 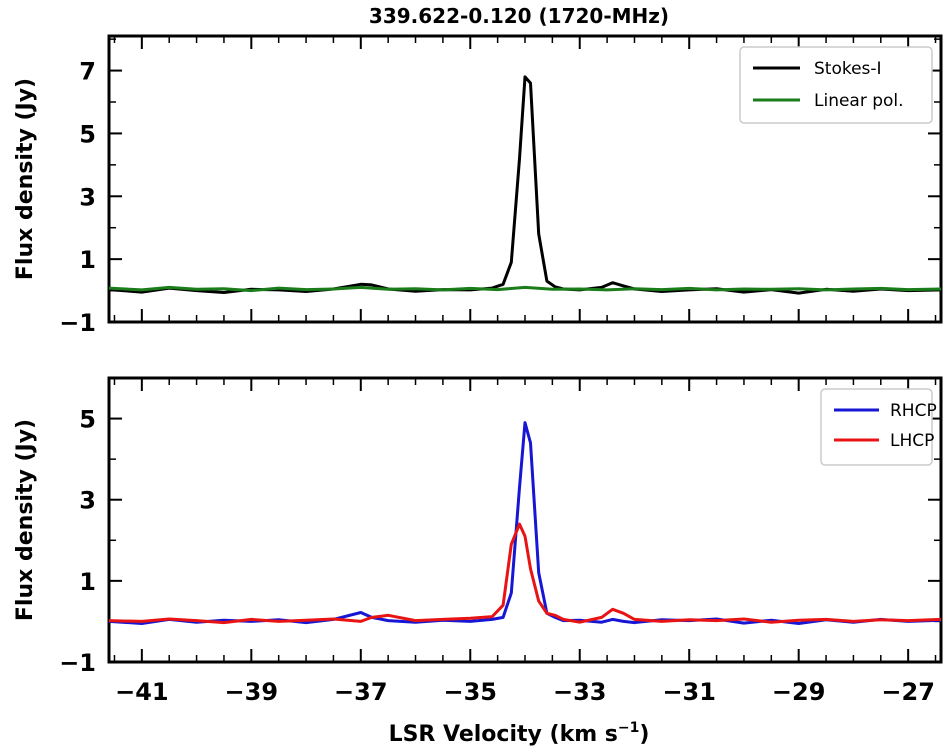 What do you see at coordinates (628, 728) in the screenshot?
I see `x-axis-label-exponent: −1` at bounding box center [628, 728].